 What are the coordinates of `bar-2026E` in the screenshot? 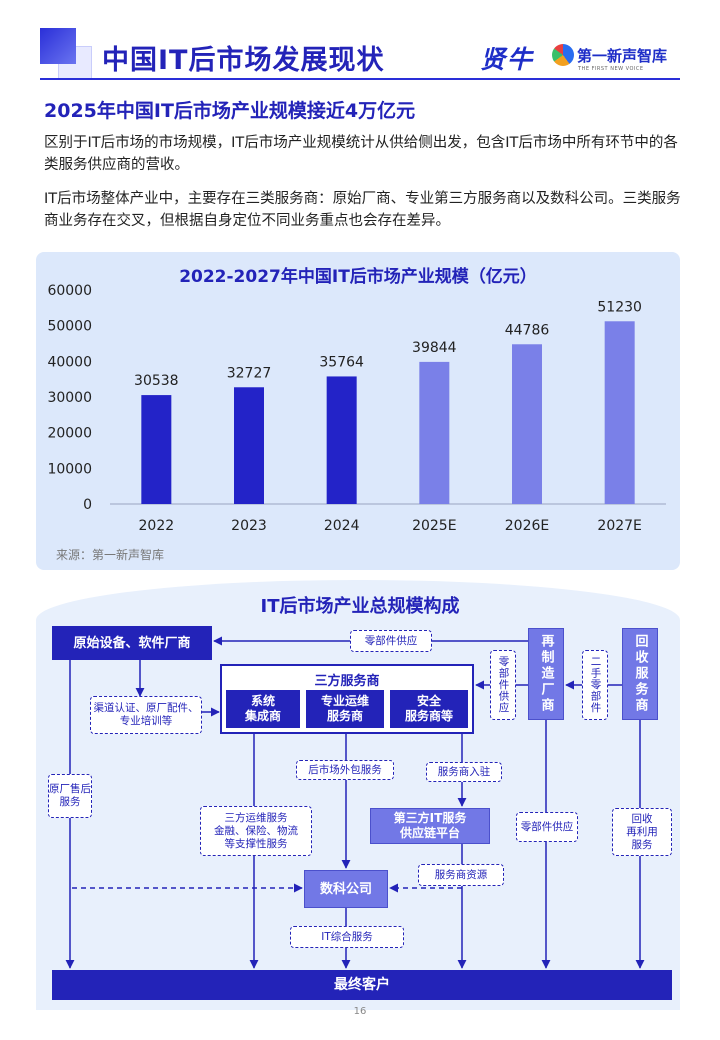 It's located at (527, 424).